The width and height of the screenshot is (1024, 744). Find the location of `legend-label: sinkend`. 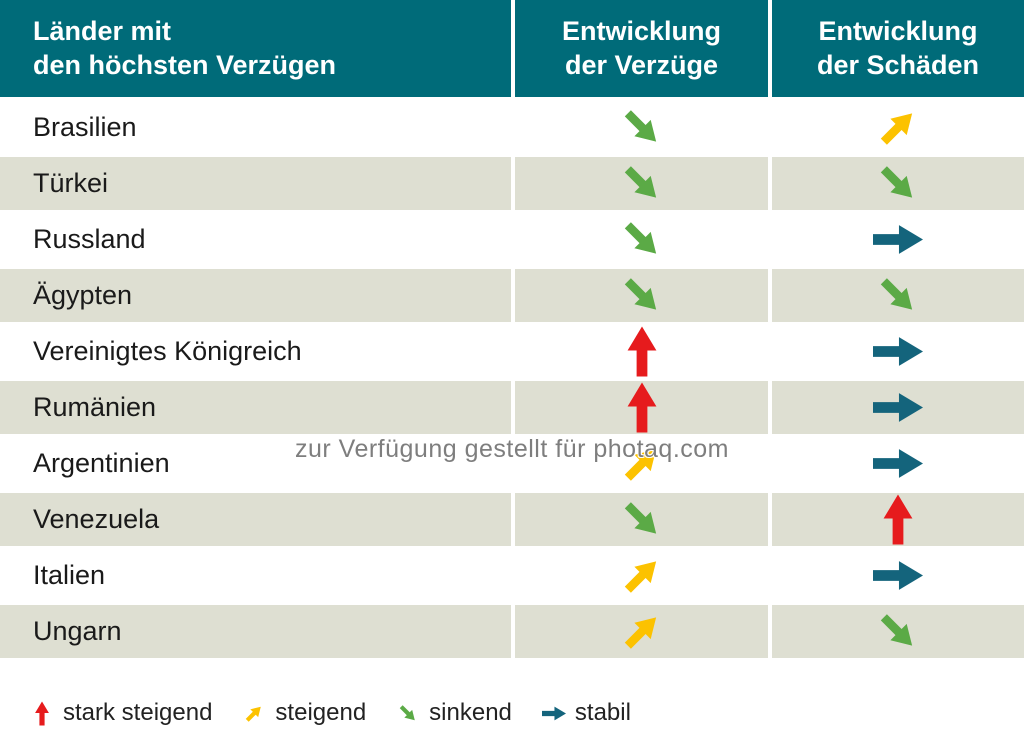

legend-label: sinkend is located at coordinates (470, 712).